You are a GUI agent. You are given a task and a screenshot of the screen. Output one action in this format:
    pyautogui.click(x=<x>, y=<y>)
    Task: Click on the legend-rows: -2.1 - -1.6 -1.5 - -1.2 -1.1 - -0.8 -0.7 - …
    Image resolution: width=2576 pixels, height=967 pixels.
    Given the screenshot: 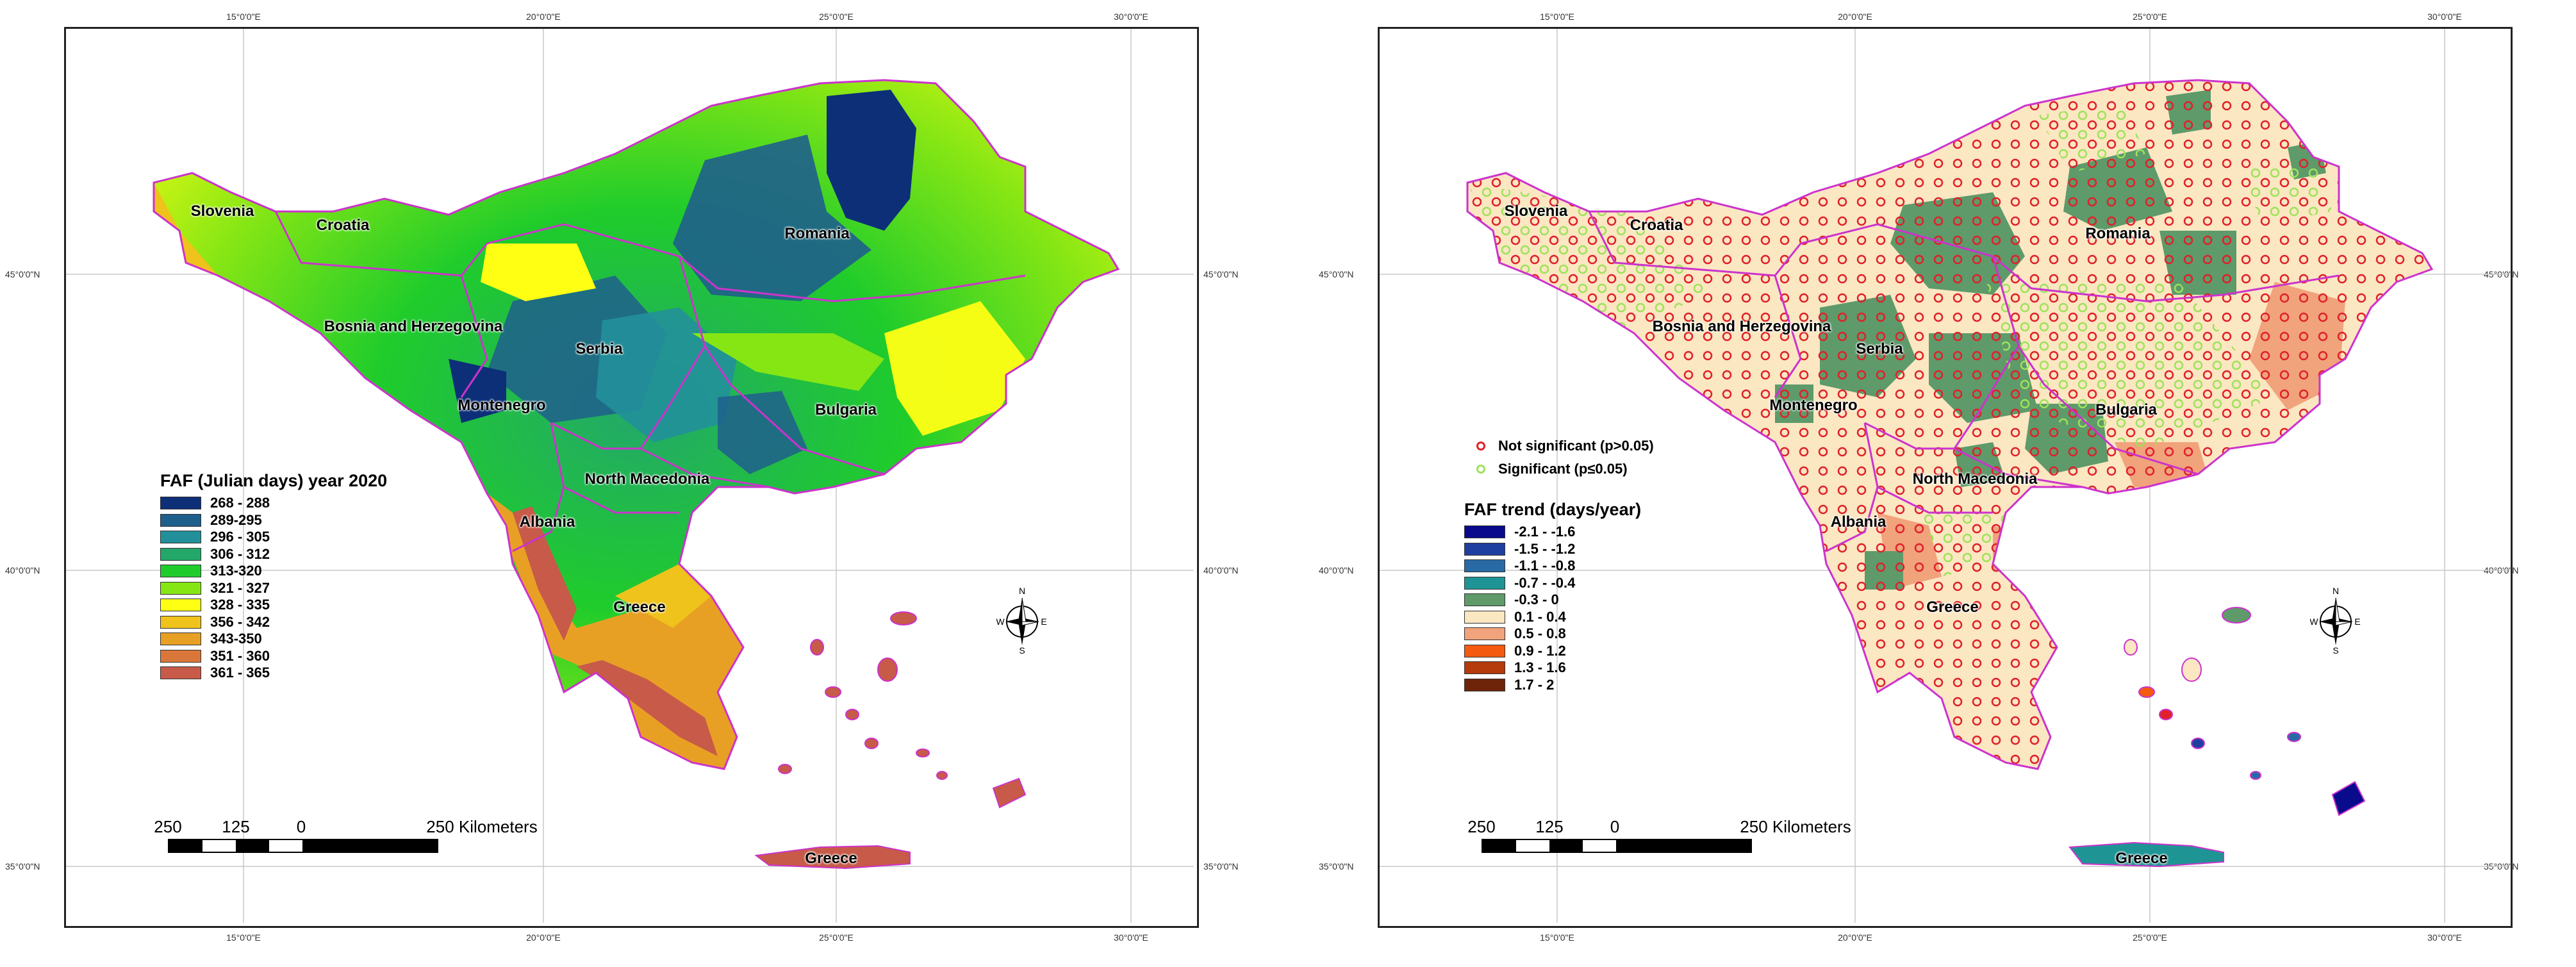 What is the action you would take?
    pyautogui.click(x=1552, y=608)
    